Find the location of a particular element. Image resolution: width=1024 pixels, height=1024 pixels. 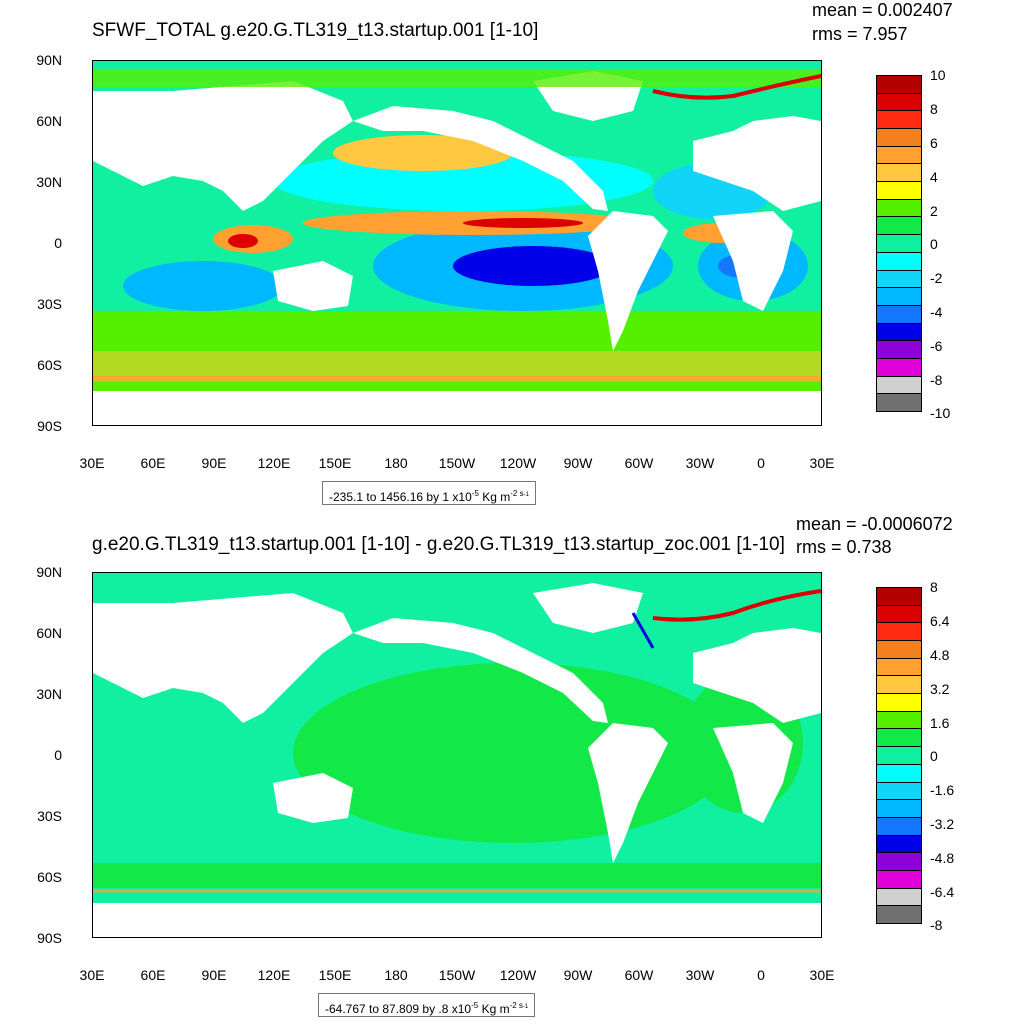

lat-label: 0 is located at coordinates (58, 755).